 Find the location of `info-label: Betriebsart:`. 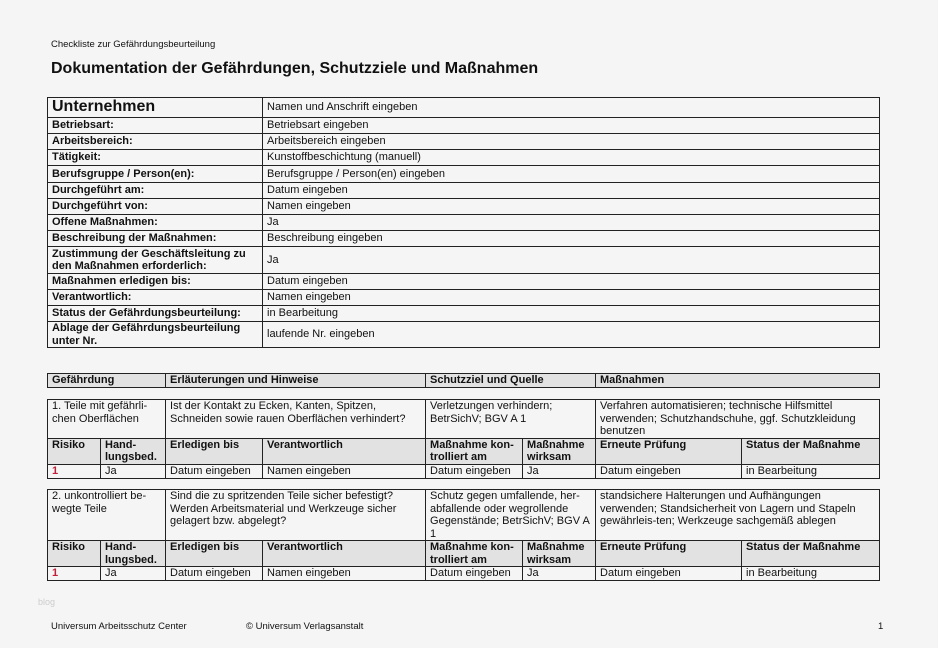

info-label: Betriebsart: is located at coordinates (155, 125).